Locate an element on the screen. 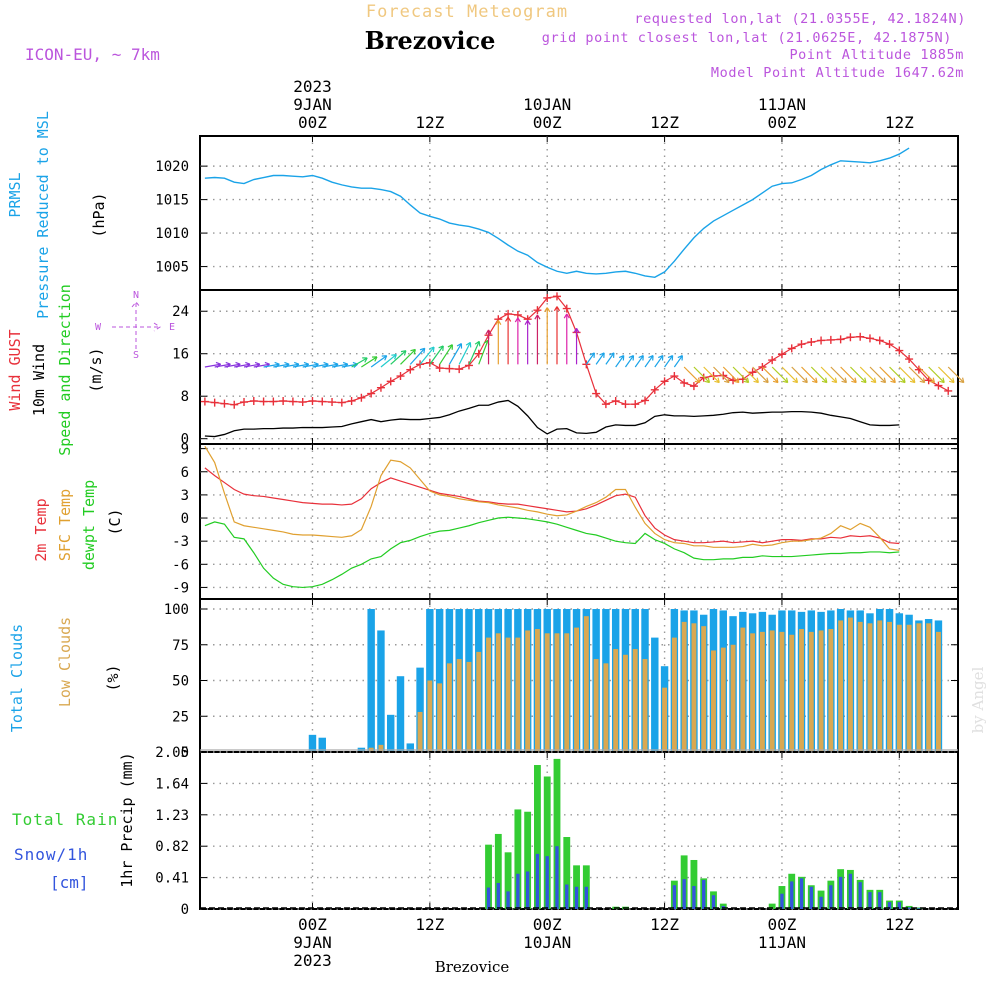  series-prmsl is located at coordinates (557, 213).